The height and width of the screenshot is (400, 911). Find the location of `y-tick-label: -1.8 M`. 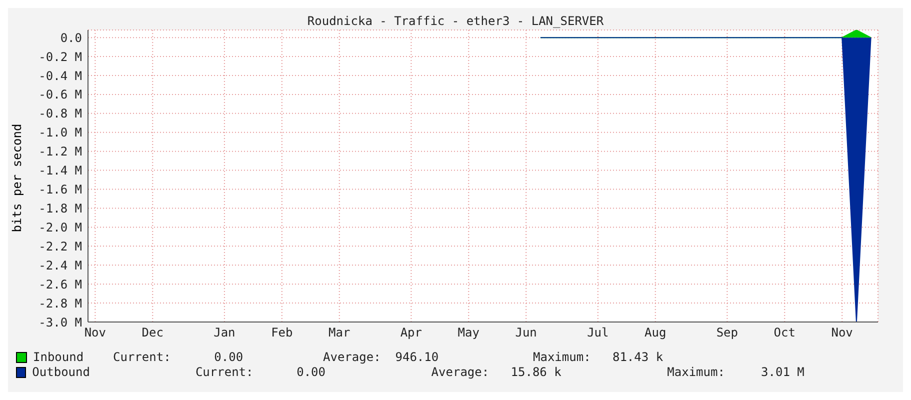

y-tick-label: -1.8 M is located at coordinates (60, 208).